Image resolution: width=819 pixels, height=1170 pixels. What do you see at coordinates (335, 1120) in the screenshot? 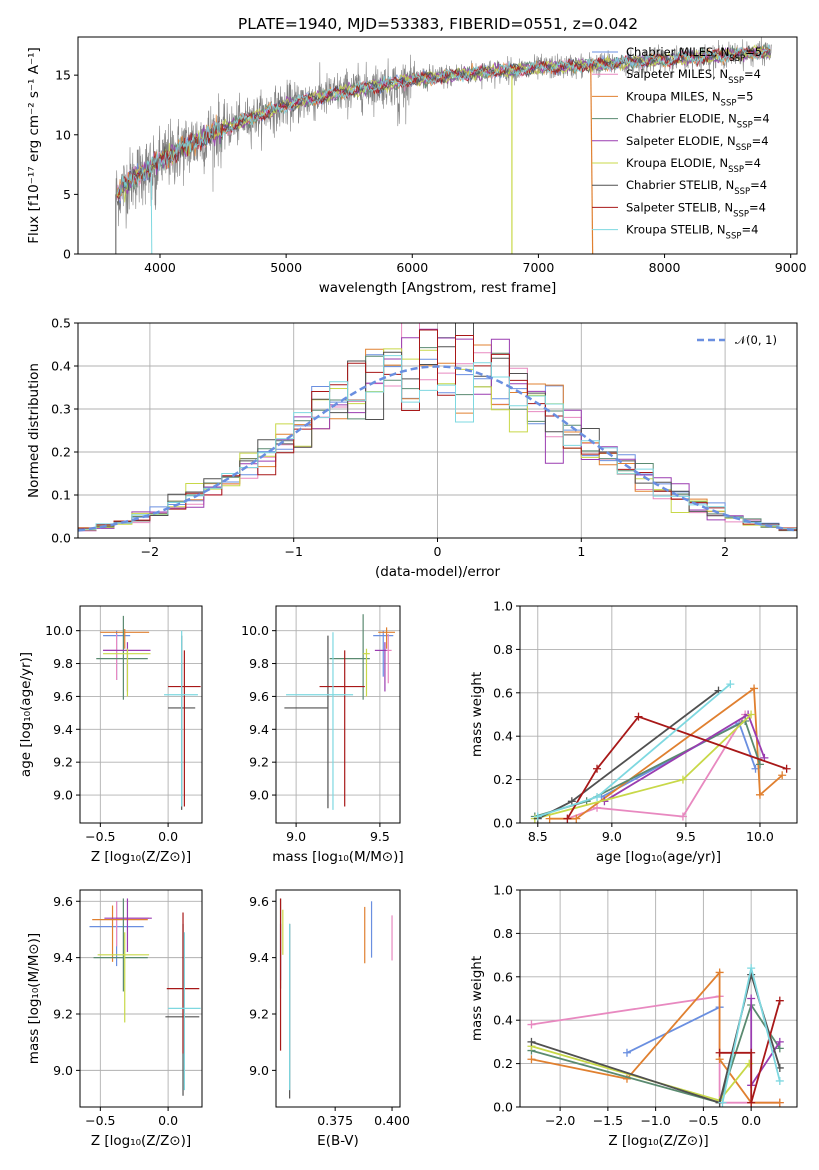
I see `x-tick-label: 0.375` at bounding box center [335, 1120].